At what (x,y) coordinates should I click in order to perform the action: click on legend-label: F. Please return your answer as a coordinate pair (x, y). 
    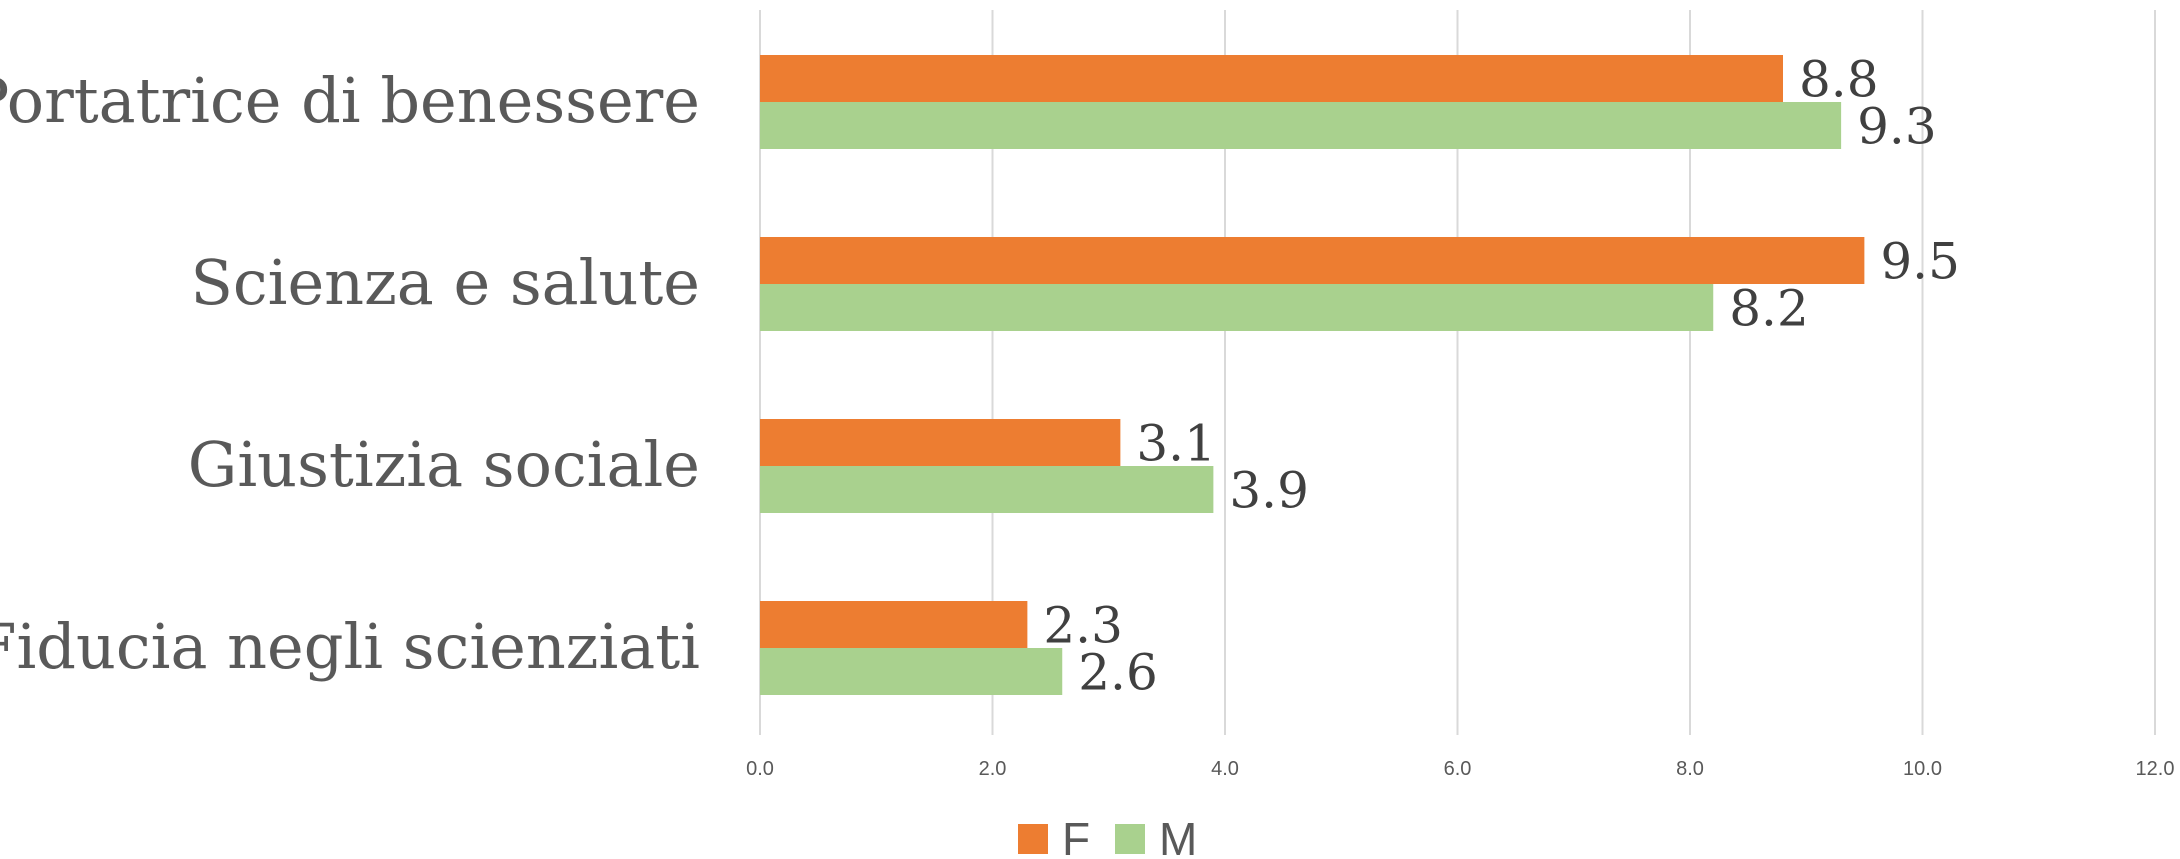
    Looking at the image, I should click on (1076, 836).